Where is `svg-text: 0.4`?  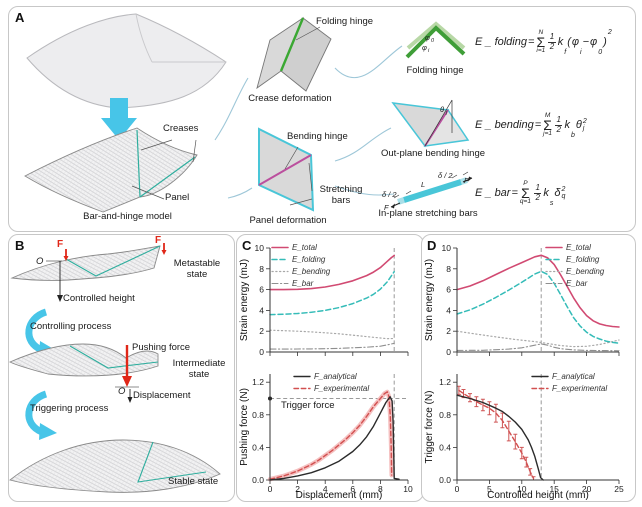
svg-text: 0.4 is located at coordinates (258, 447).